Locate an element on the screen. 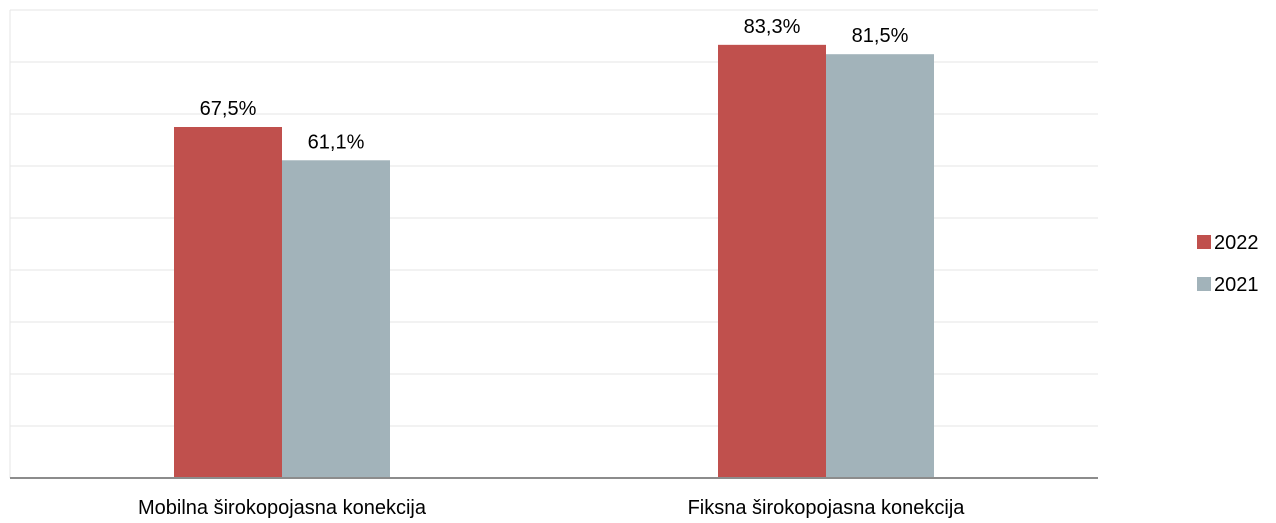  data-label-2022-0: 67,5% is located at coordinates (228, 109).